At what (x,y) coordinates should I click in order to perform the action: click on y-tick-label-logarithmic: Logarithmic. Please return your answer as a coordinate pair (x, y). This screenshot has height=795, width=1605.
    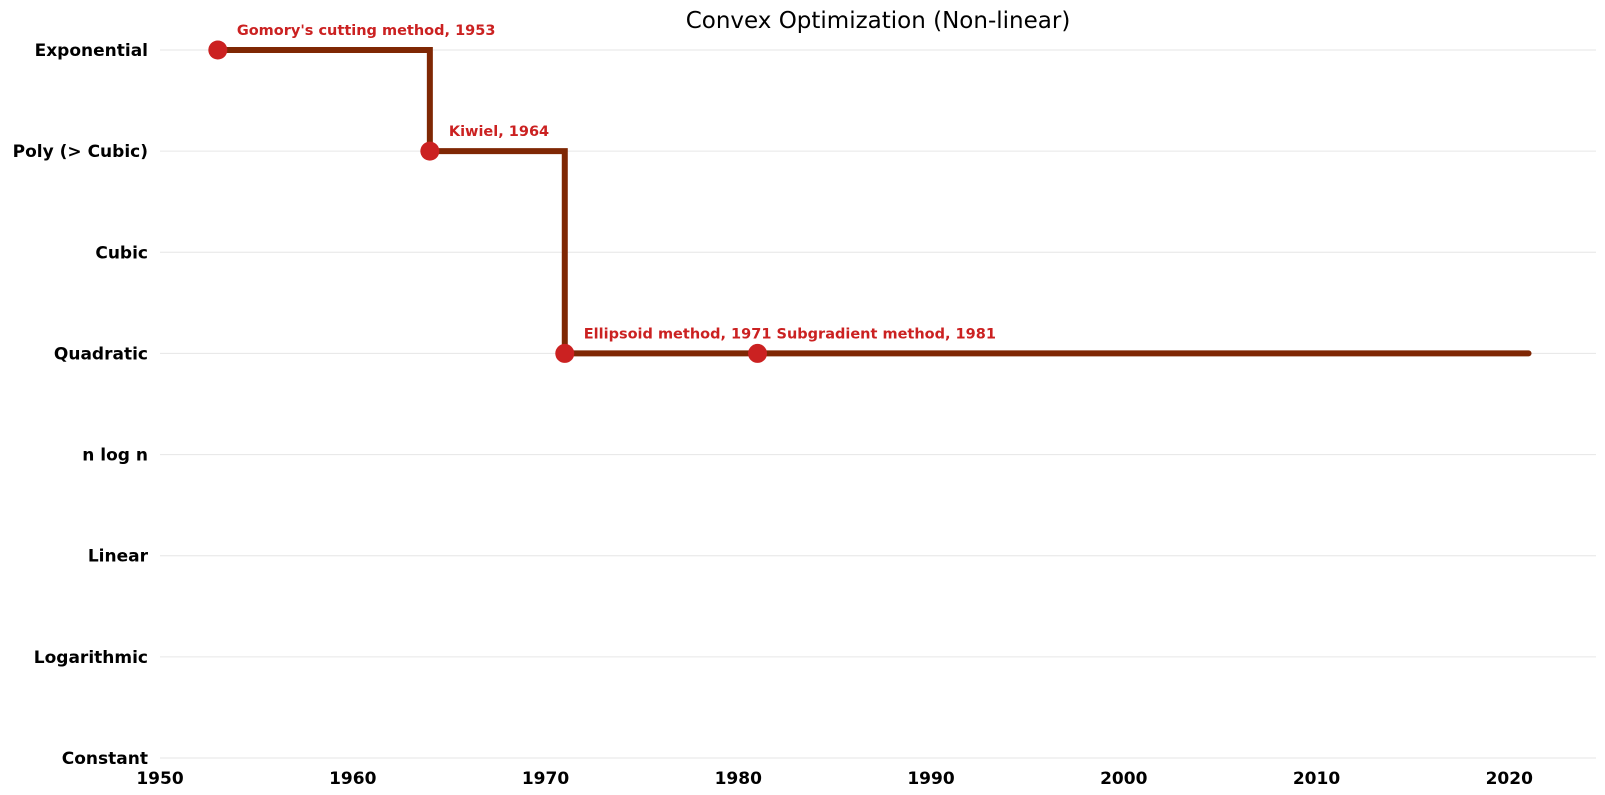
    Looking at the image, I should click on (91, 658).